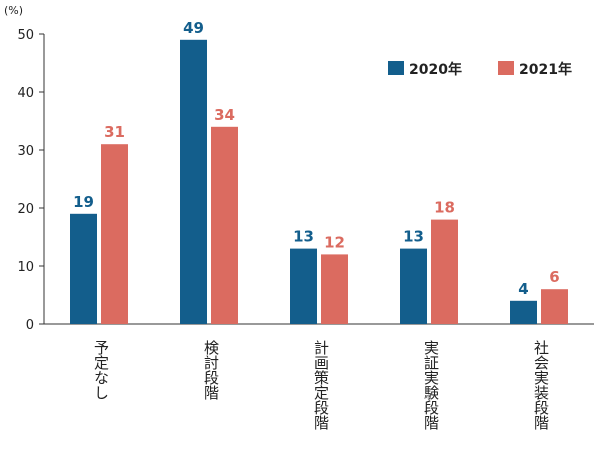 The image size is (600, 461). What do you see at coordinates (25, 209) in the screenshot?
I see `y-tick-label: 20` at bounding box center [25, 209].